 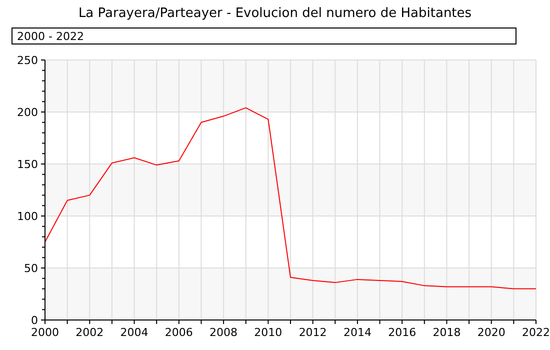 What do you see at coordinates (50, 36) in the screenshot?
I see `chart-subtitle: 2000 - 2022` at bounding box center [50, 36].